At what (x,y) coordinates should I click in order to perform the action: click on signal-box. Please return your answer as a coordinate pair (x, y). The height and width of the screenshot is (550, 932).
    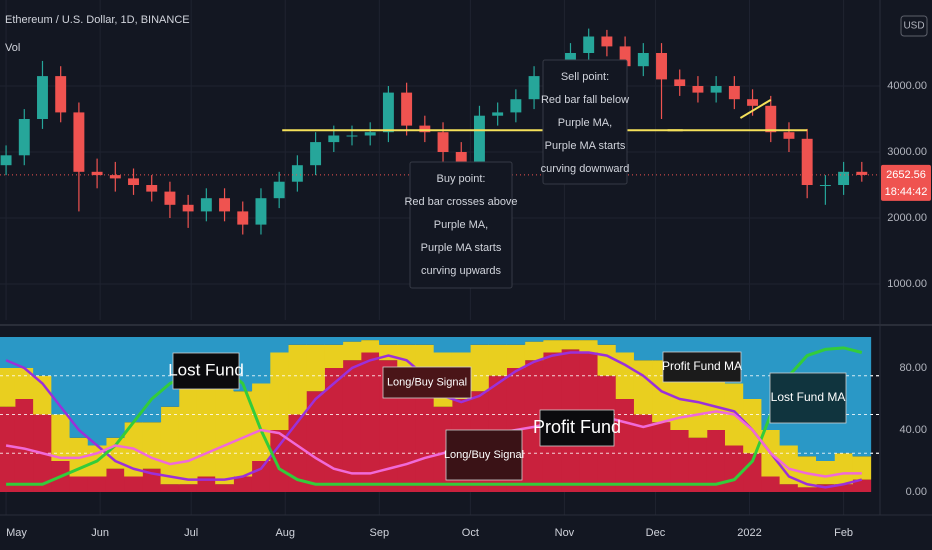
    Looking at the image, I should click on (484, 455).